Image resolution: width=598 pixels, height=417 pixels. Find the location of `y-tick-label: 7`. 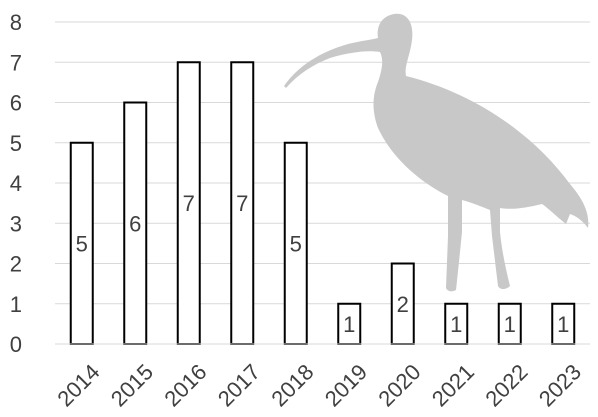

y-tick-label: 7 is located at coordinates (16, 62).